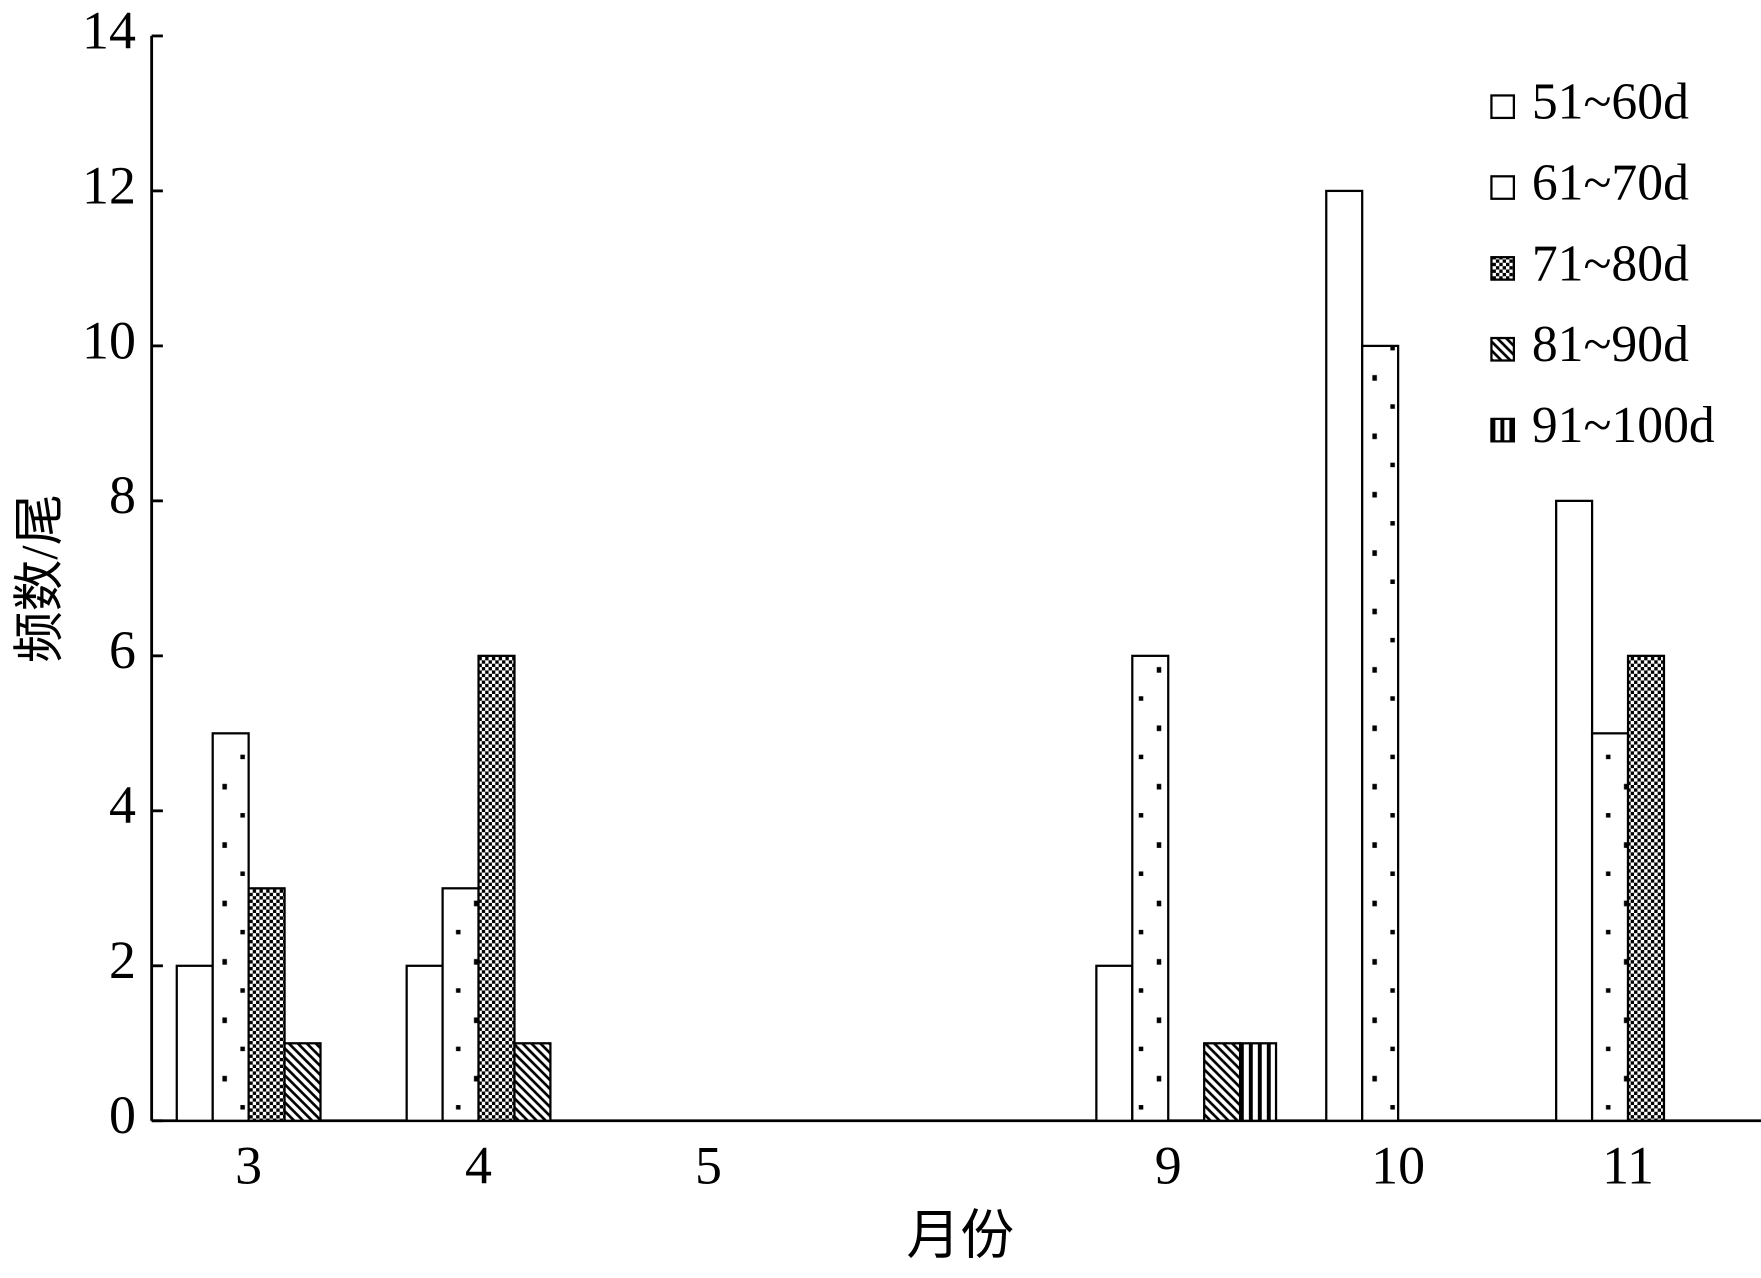 The image size is (1761, 1278). I want to click on legend-label: 61~70d, so click(1610, 182).